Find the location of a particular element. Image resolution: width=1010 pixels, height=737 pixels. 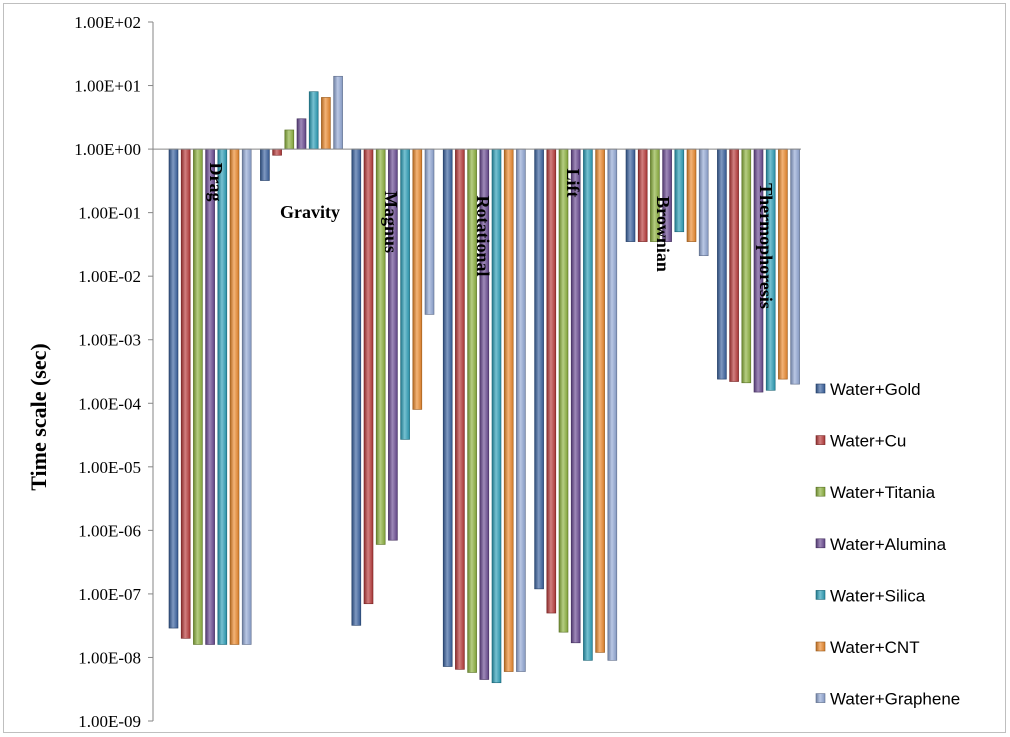

legend-label: Water+Alumina is located at coordinates (888, 544).